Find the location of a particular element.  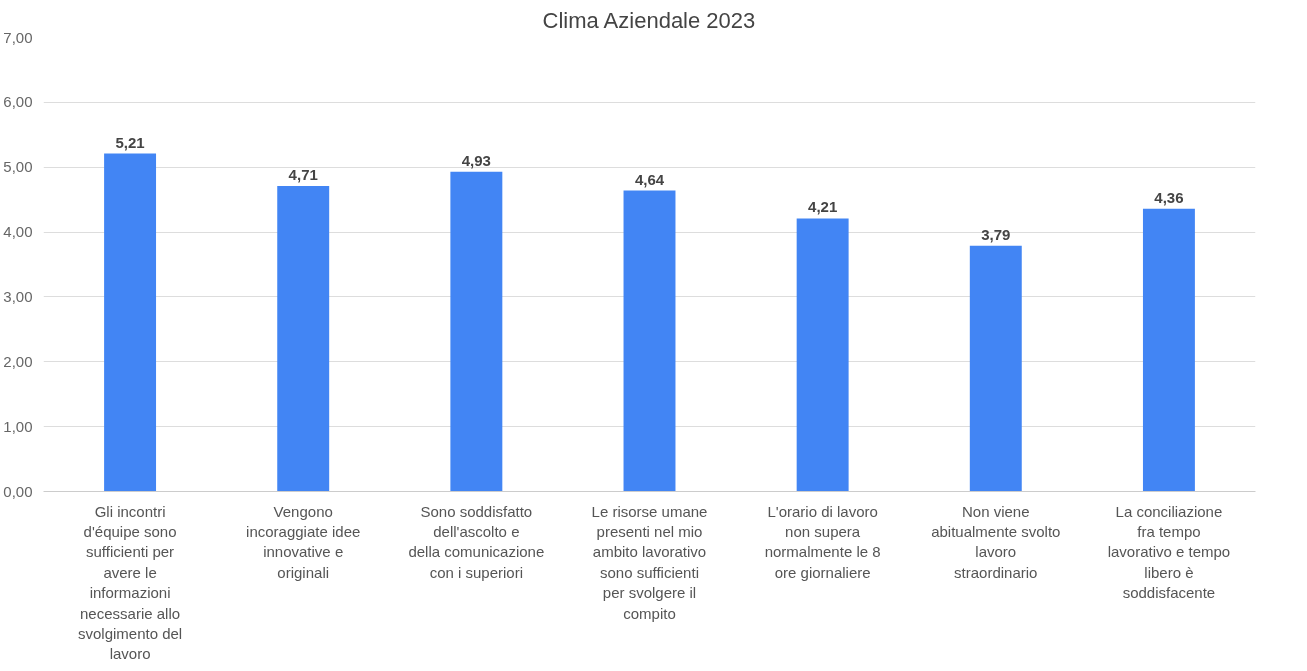

data-label: 4,36 is located at coordinates (1169, 197).